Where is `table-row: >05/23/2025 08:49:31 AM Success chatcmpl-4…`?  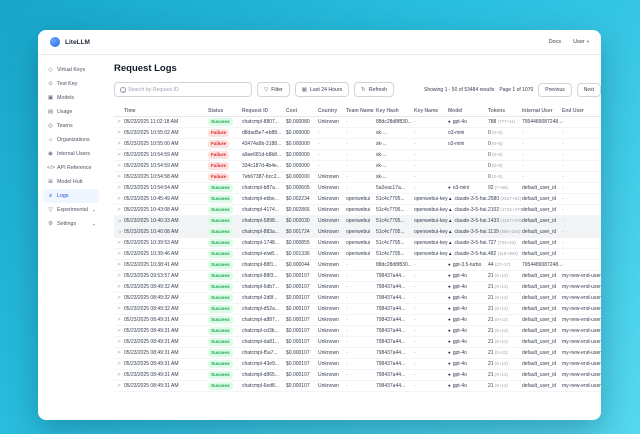
table-row: >05/23/2025 08:49:31 AM Success chatcmpl-4… is located at coordinates (357, 364).